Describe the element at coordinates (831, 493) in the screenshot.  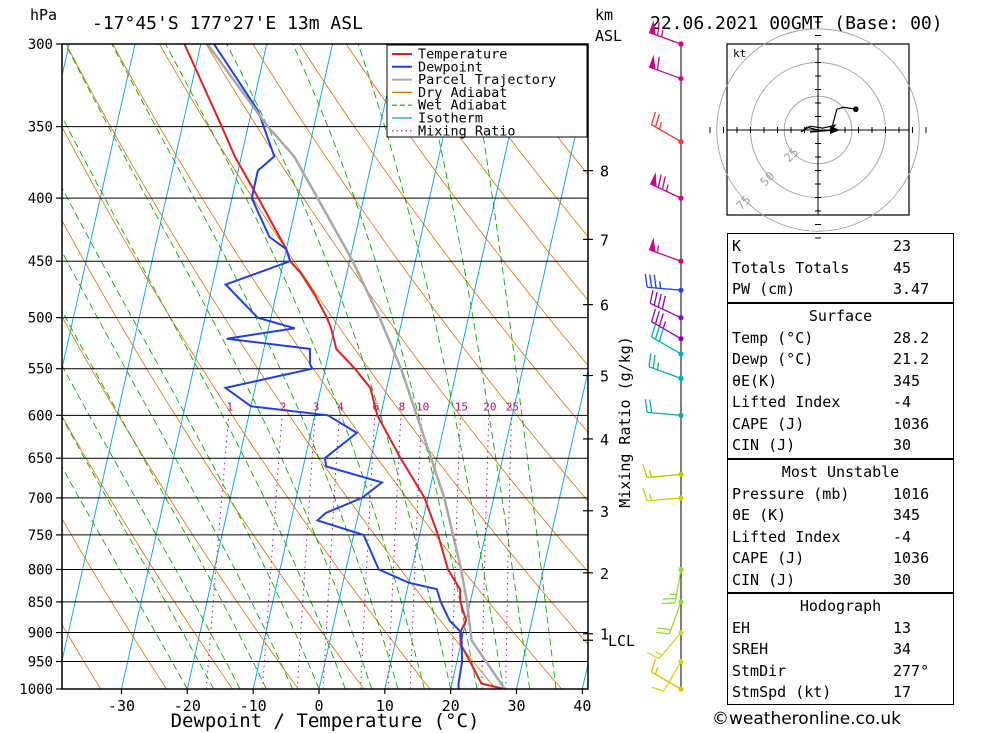
I see `most-unstable-row: Pressure (mb) 1016` at that location.